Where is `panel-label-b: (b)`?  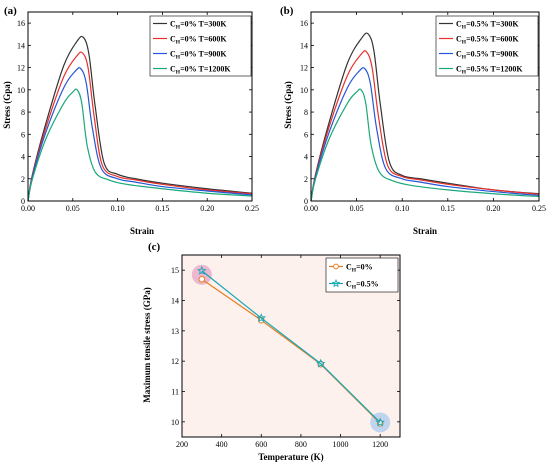
panel-label-b: (b) is located at coordinates (287, 11).